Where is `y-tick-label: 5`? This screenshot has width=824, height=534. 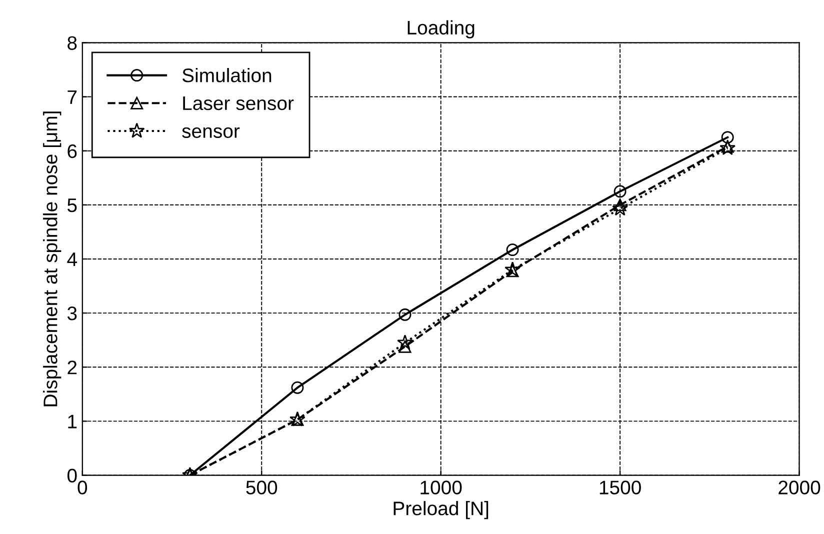
y-tick-label: 5 is located at coordinates (72, 205).